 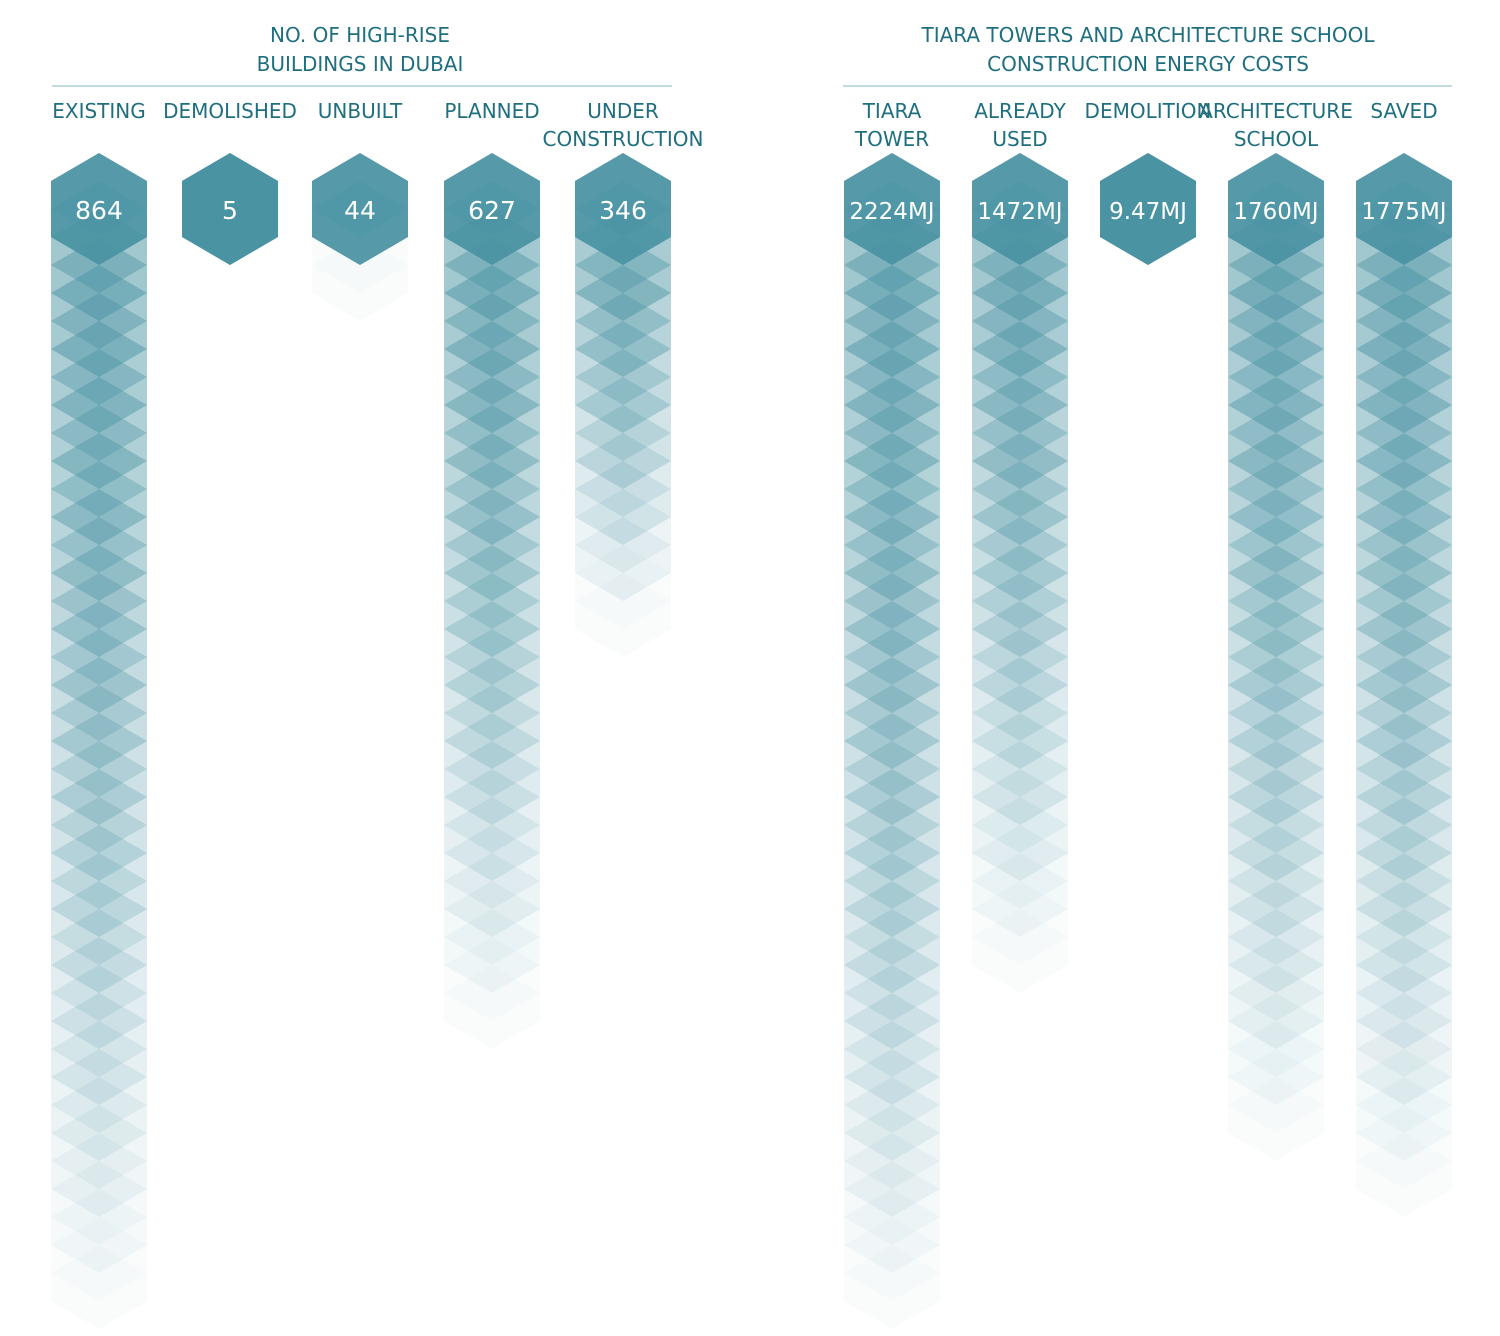 What do you see at coordinates (892, 111) in the screenshot?
I see `category-label: TIARA` at bounding box center [892, 111].